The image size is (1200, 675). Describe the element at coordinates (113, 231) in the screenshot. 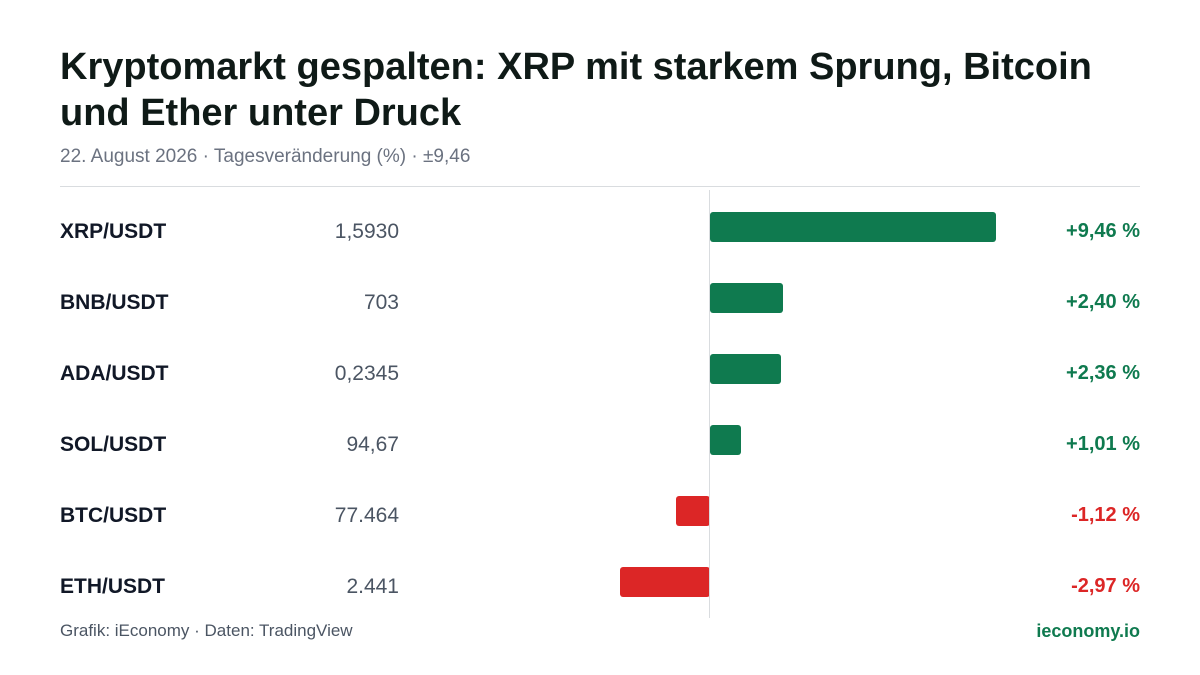

I see `pair-label: XRP/USDT` at that location.